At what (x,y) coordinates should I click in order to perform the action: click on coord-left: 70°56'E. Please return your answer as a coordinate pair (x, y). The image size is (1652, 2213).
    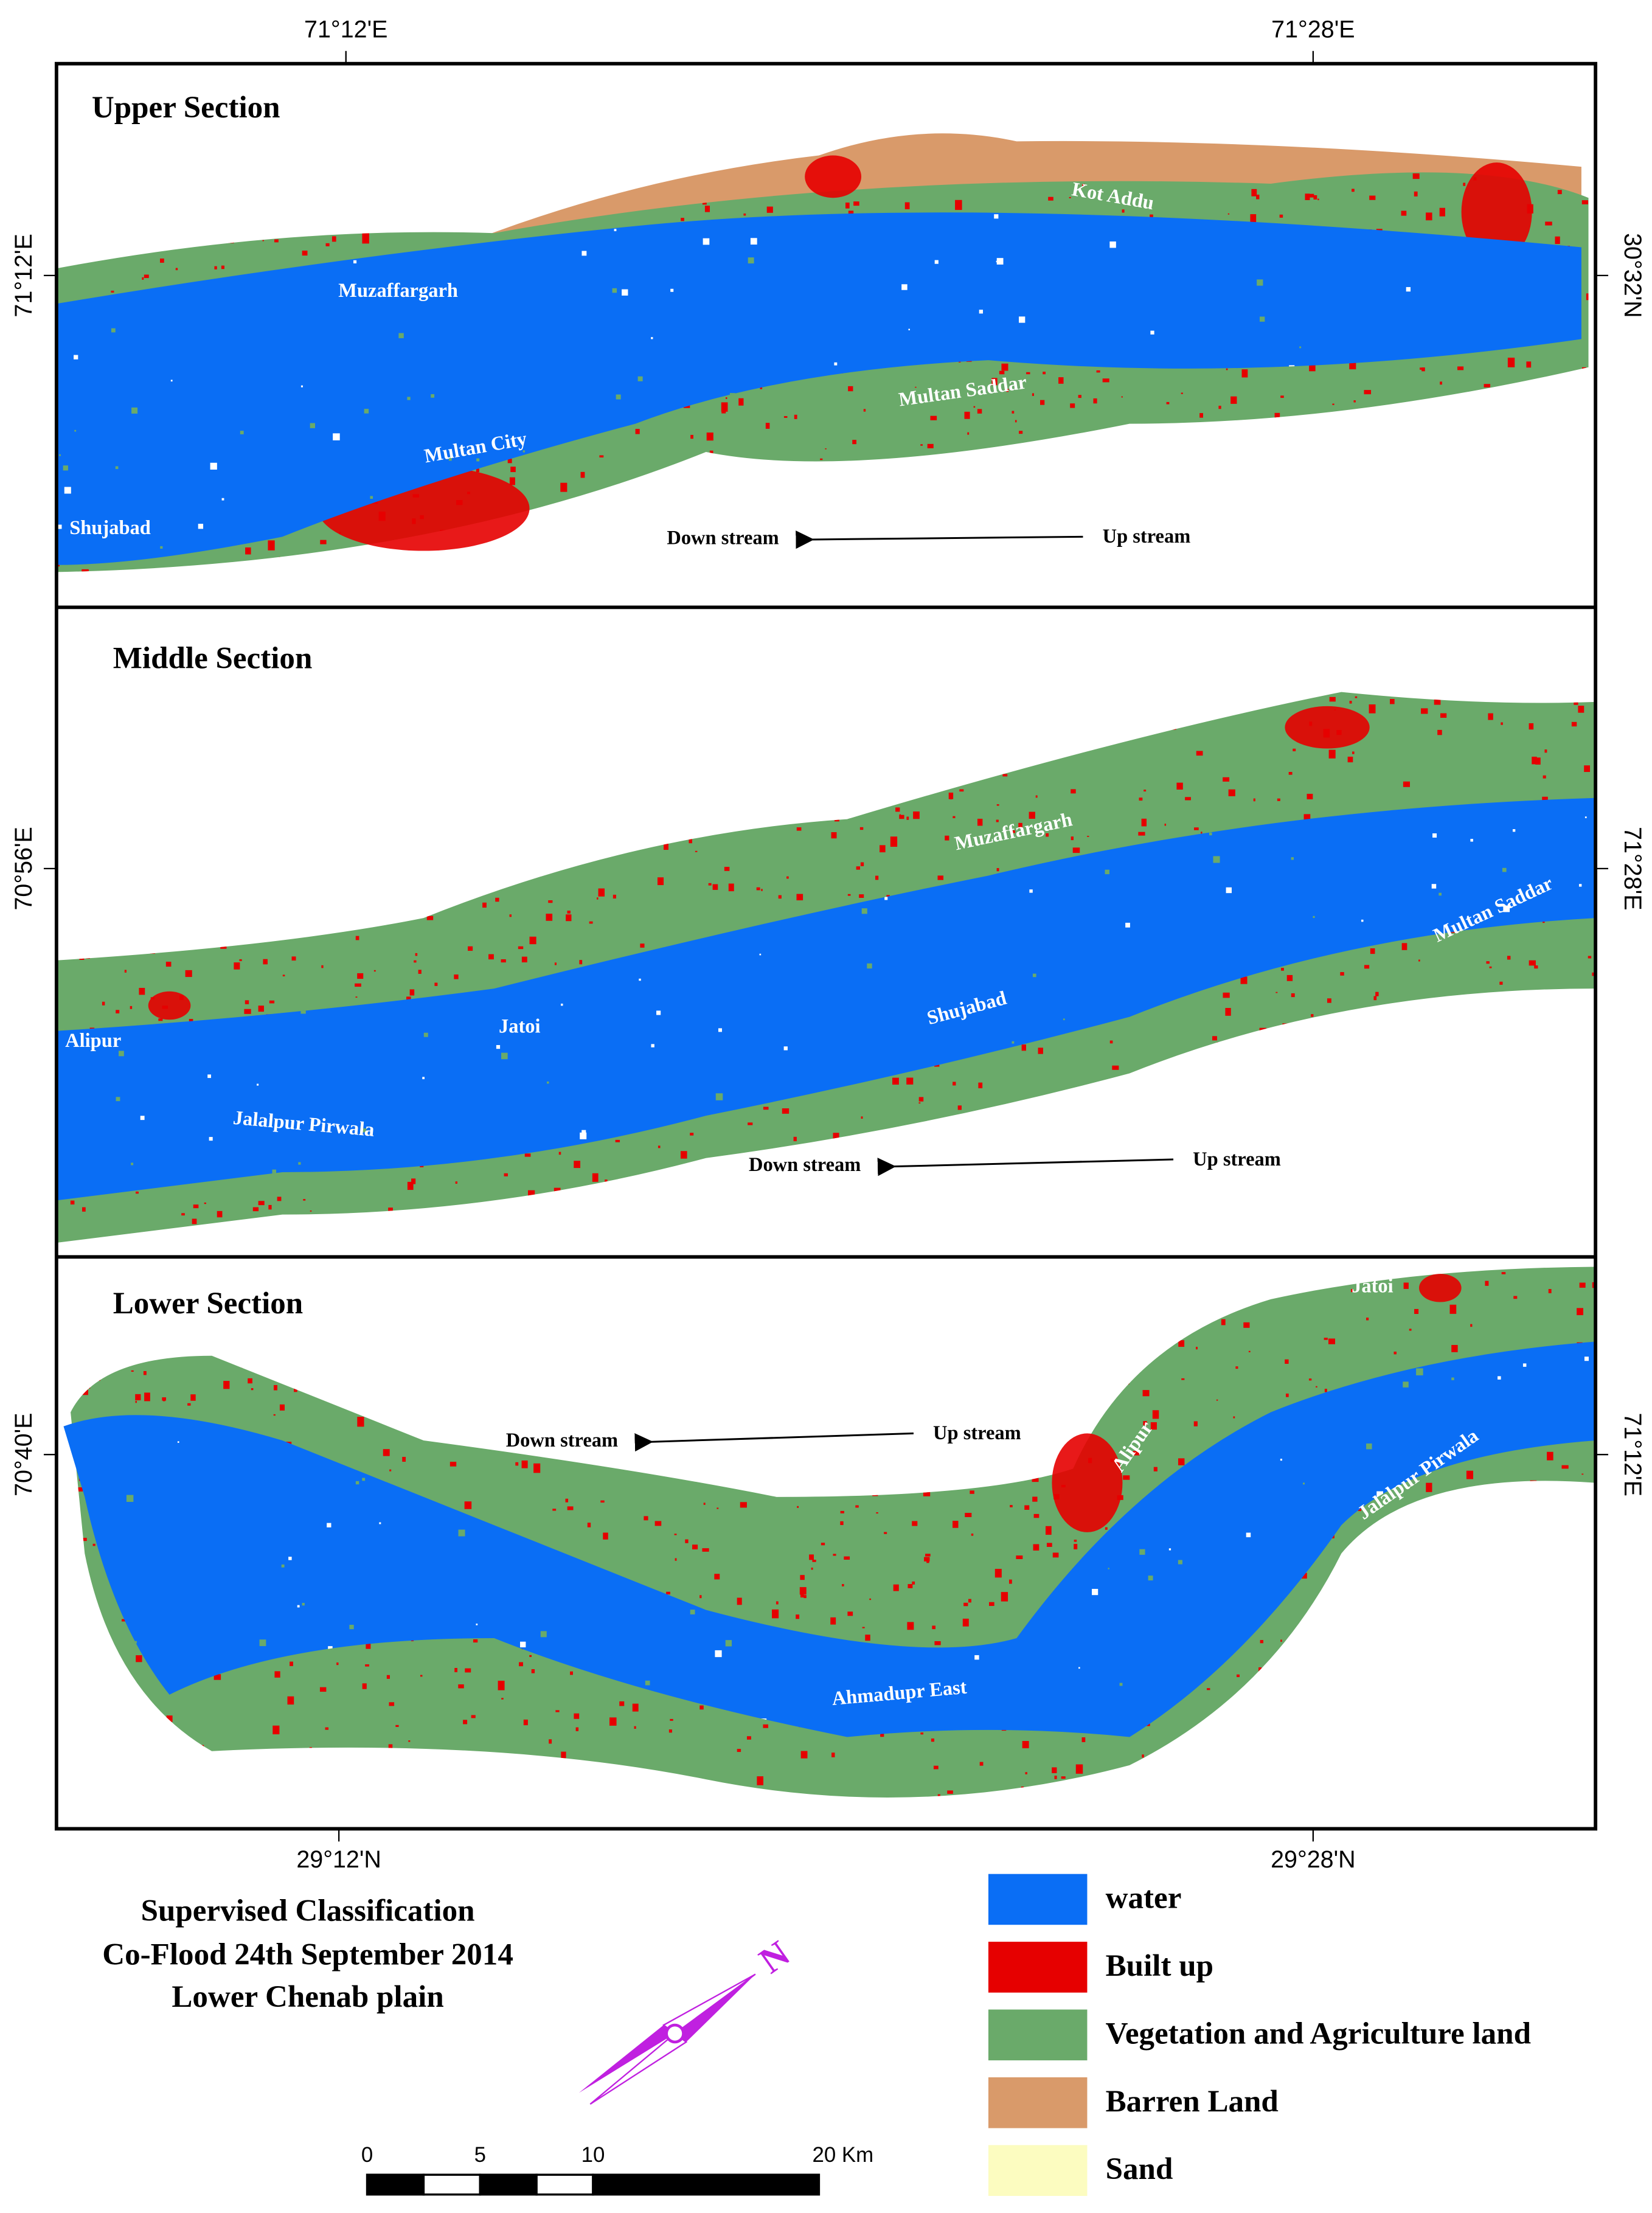
    Looking at the image, I should click on (23, 869).